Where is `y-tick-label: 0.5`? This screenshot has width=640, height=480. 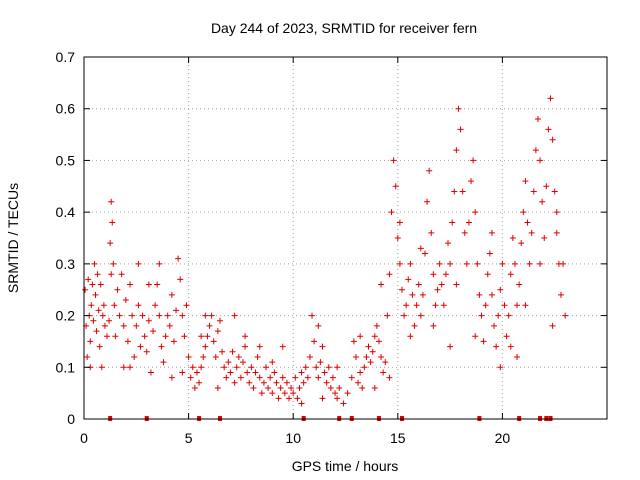 y-tick-label: 0.5 is located at coordinates (66, 160).